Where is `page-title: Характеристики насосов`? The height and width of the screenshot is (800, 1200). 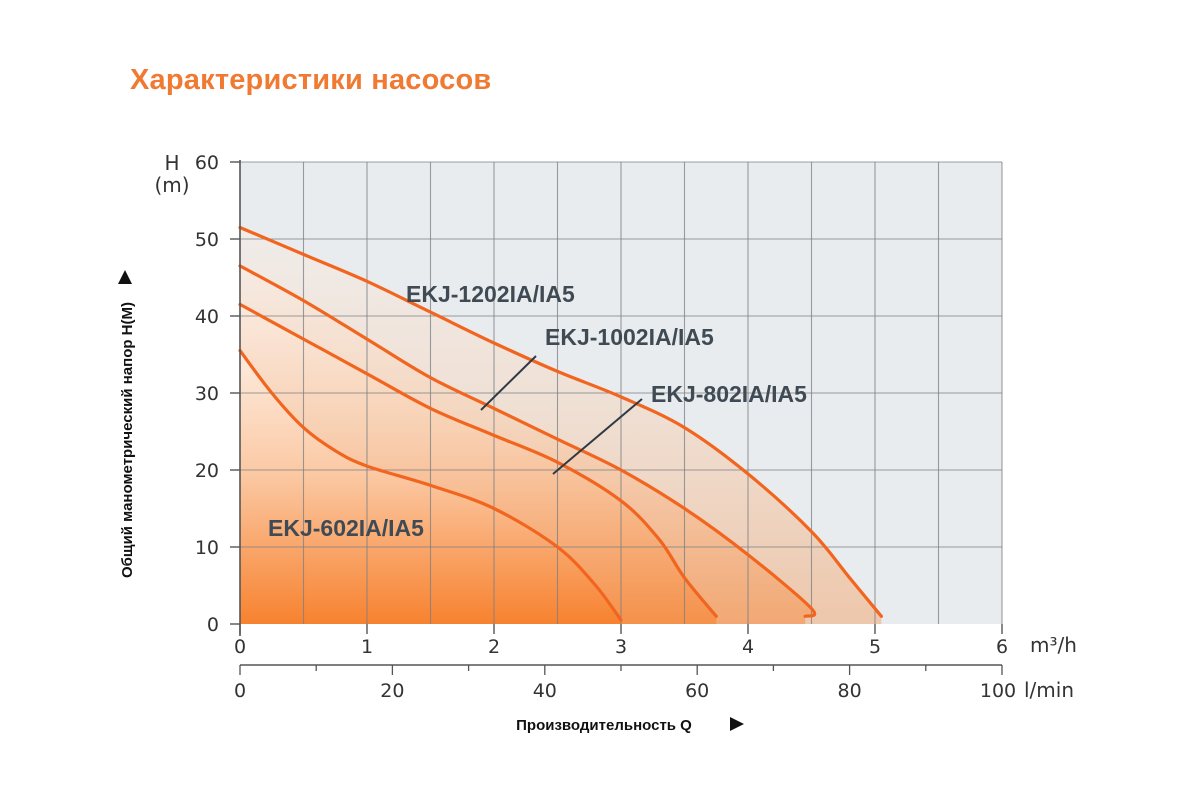
page-title: Характеристики насосов is located at coordinates (311, 80).